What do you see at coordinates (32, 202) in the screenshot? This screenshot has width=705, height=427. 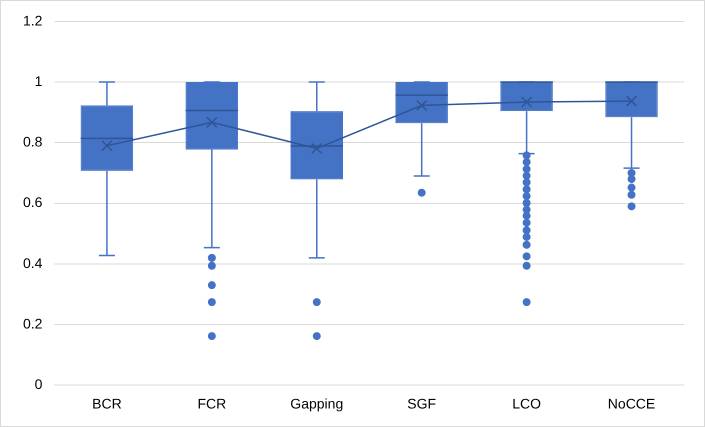 I see `y-tick-label: 0.6` at bounding box center [32, 202].